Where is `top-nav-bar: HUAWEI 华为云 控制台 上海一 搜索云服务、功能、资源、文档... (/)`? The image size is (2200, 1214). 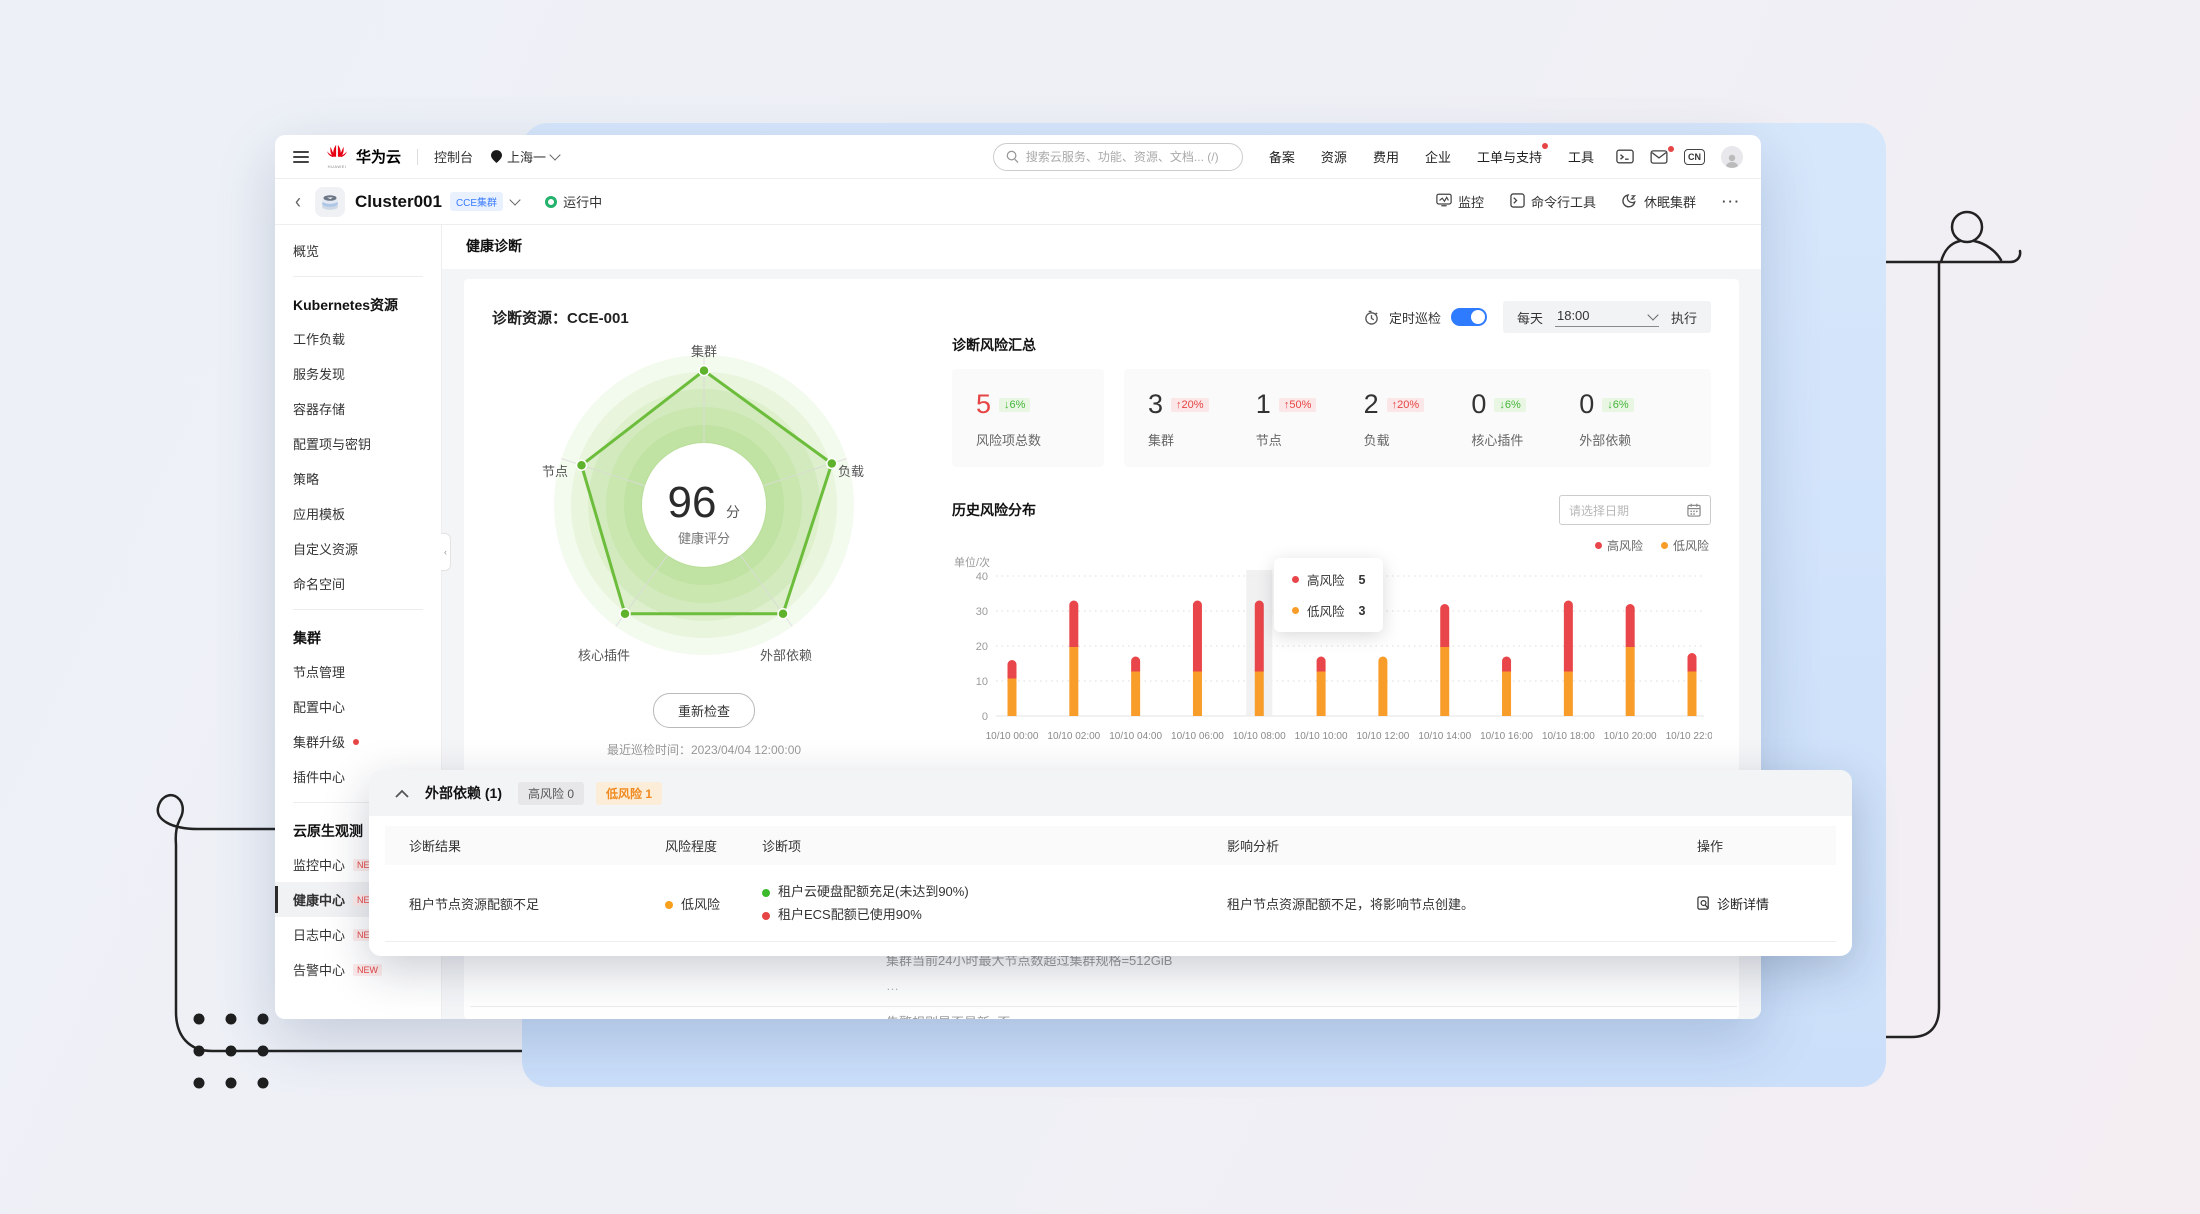 top-nav-bar: HUAWEI 华为云 控制台 上海一 搜索云服务、功能、资源、文档... (/) is located at coordinates (1018, 157).